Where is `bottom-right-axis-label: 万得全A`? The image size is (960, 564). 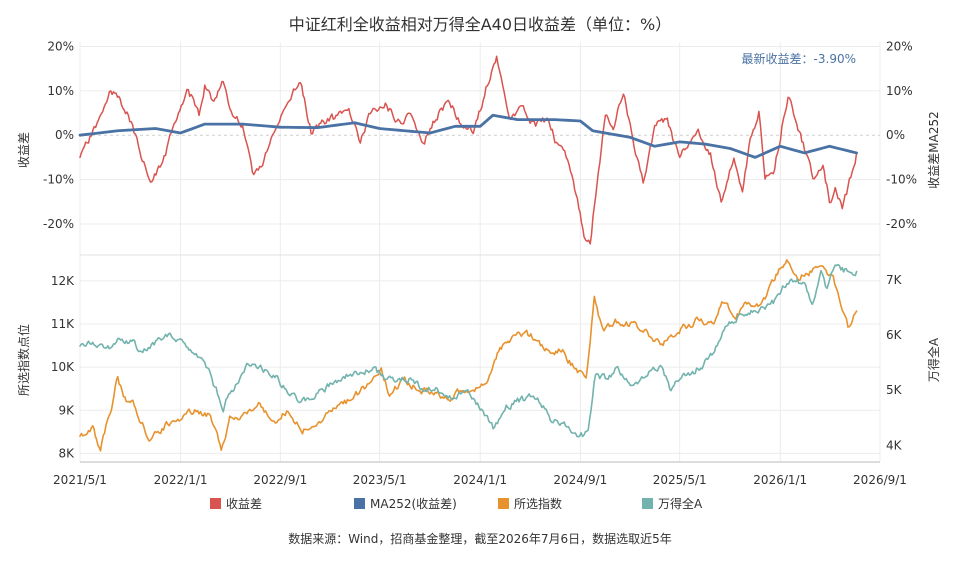
bottom-right-axis-label: 万得全A is located at coordinates (933, 359).